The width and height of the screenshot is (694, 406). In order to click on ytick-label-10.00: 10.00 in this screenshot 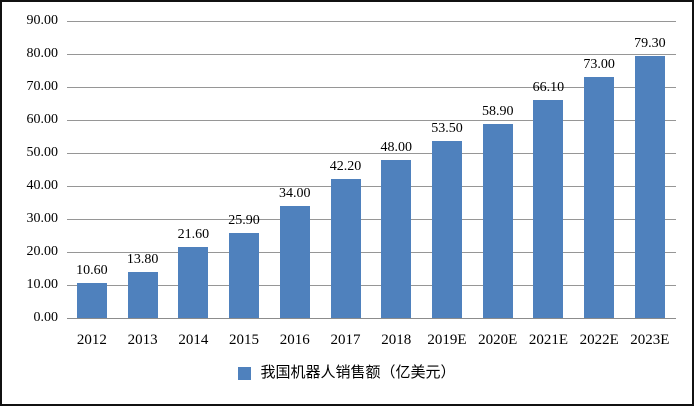, I will do `click(42, 284)`.